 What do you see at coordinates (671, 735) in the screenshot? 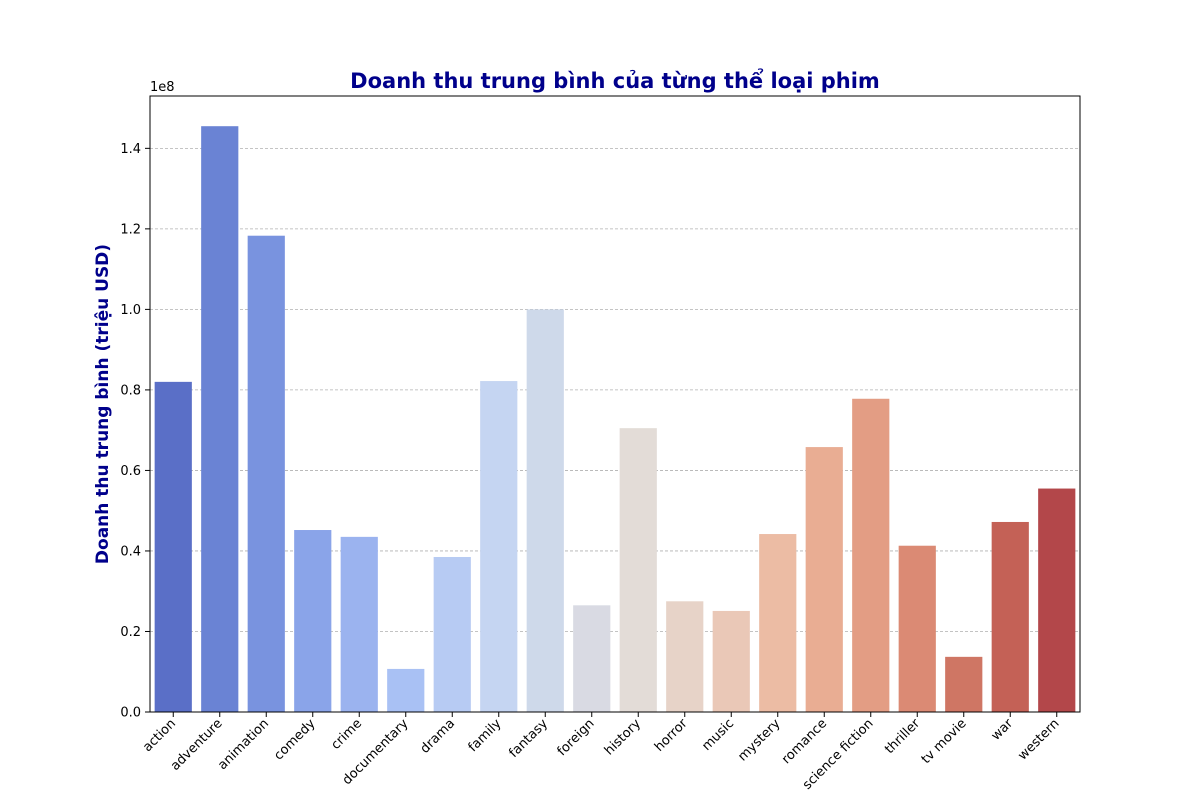
I see `x-tick-label: horror` at bounding box center [671, 735].